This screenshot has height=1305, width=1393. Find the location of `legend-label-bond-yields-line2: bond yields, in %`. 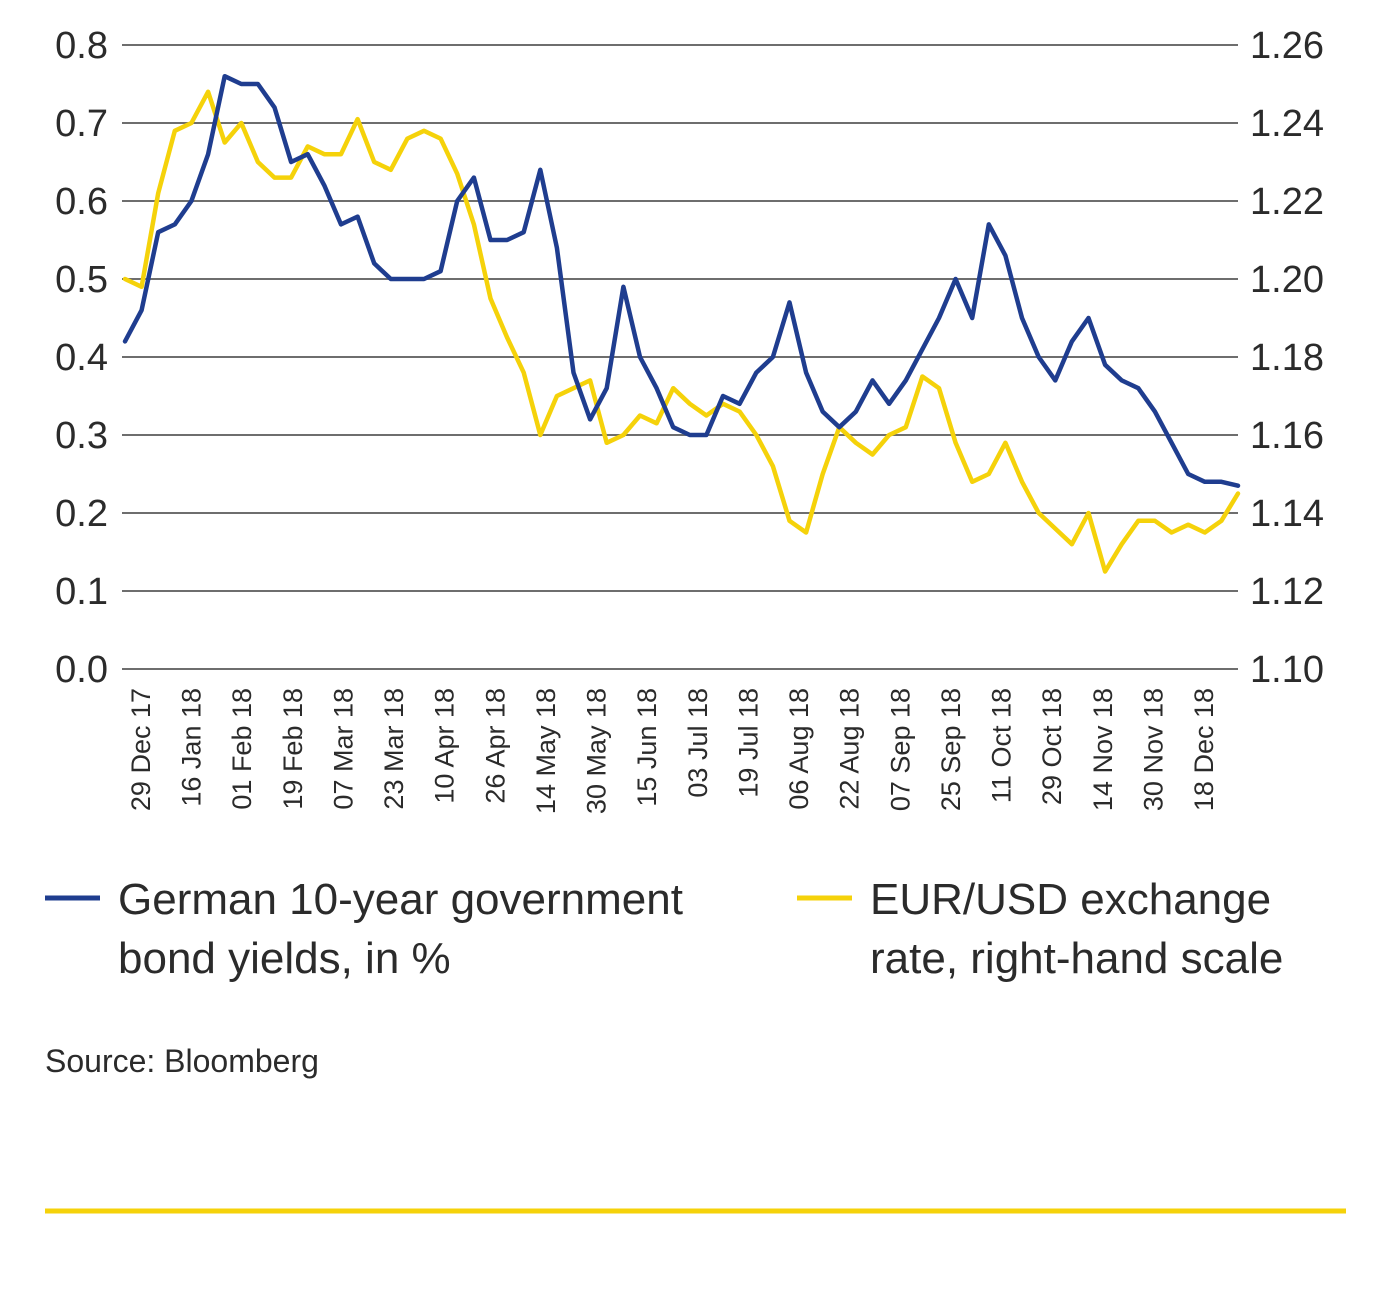

legend-label-bond-yields-line2: bond yields, in % is located at coordinates (284, 958).